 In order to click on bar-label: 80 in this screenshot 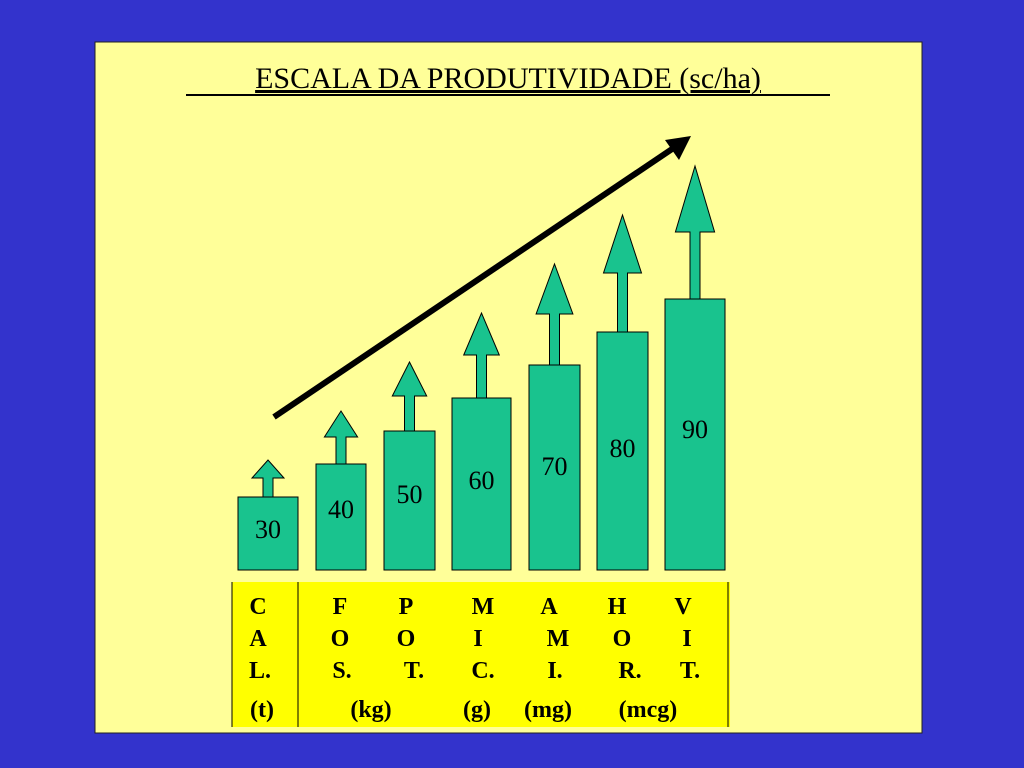, I will do `click(623, 448)`.